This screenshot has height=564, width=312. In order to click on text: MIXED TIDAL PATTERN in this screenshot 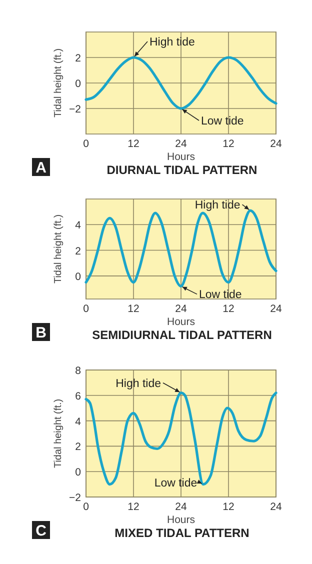, I will do `click(182, 533)`.